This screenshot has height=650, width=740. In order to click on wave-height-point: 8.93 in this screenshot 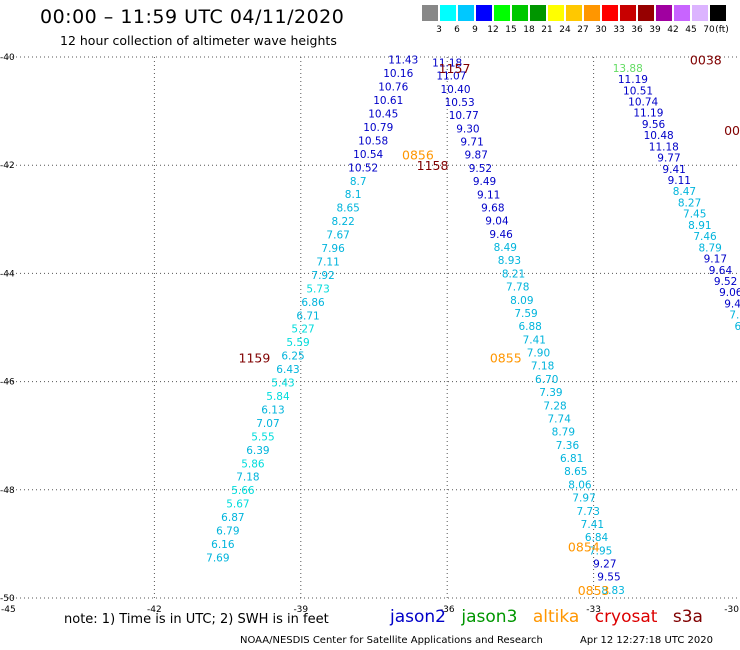, I will do `click(509, 261)`.